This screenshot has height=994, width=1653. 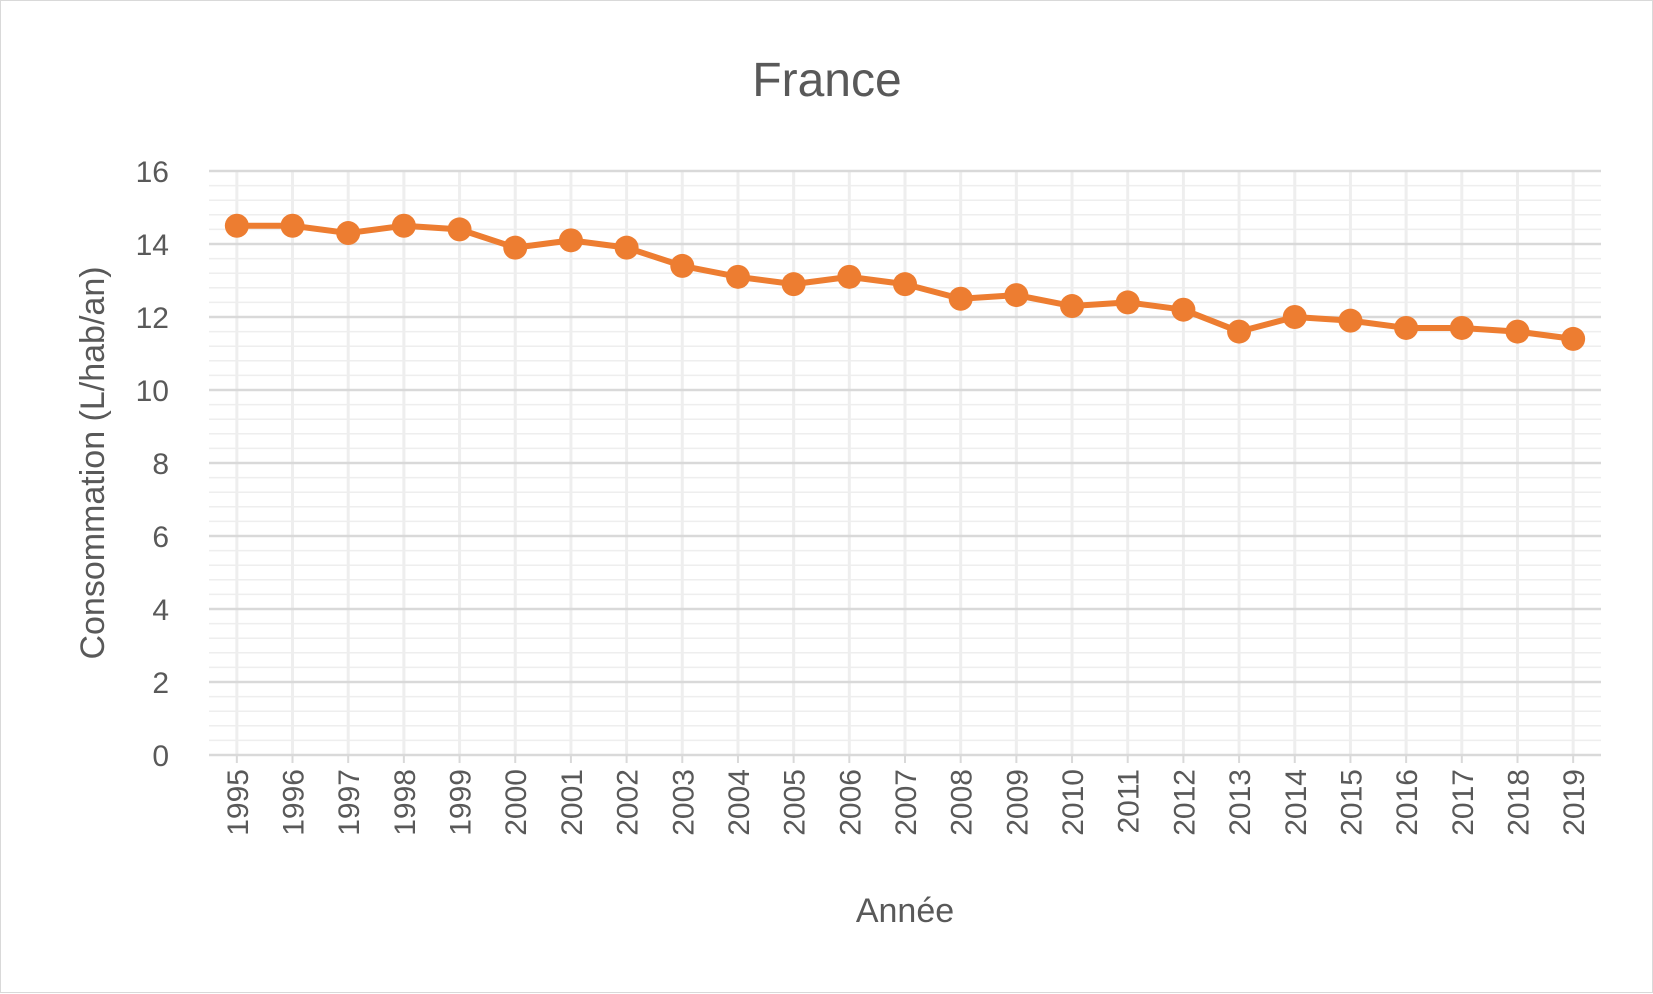 I want to click on x-tick-label: 2005, so click(x=795, y=802).